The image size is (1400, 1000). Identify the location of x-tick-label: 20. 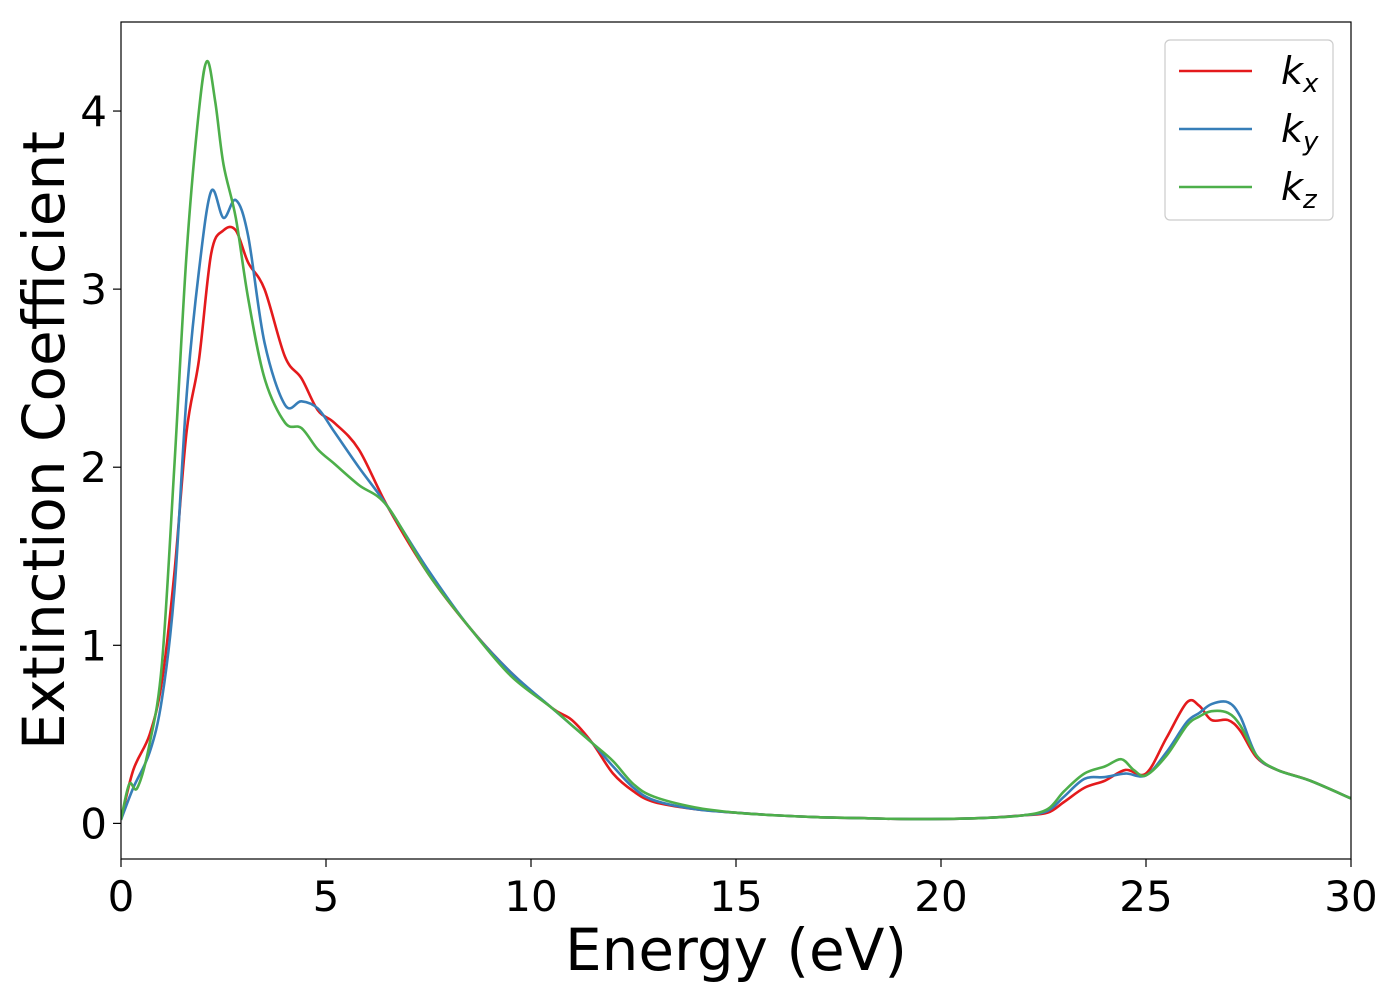
(940, 896).